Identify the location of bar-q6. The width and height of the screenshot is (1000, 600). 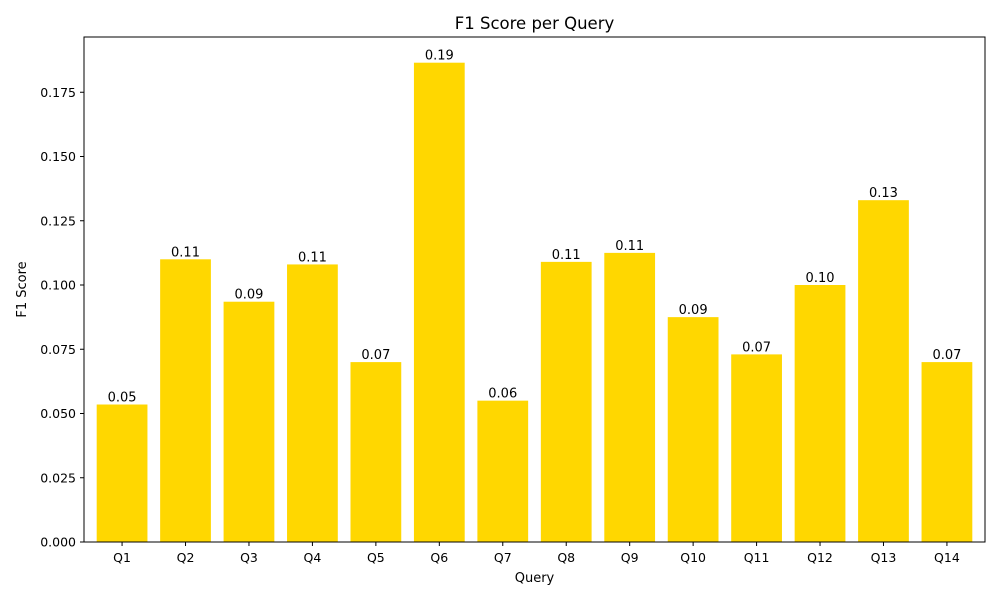
(439, 302).